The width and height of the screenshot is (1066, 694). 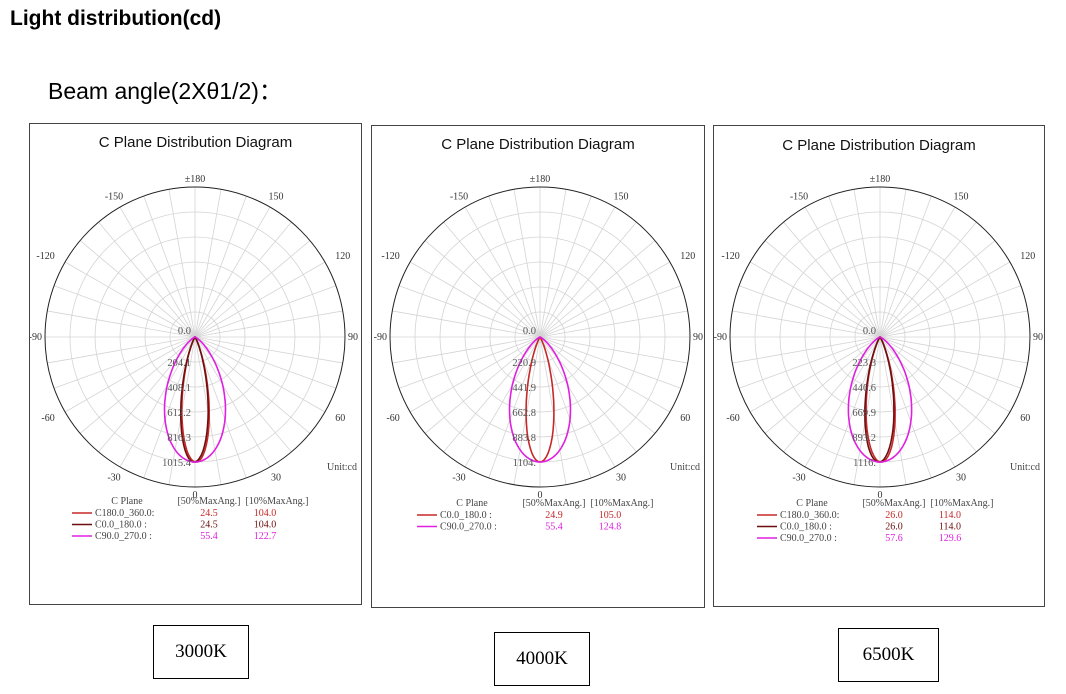 What do you see at coordinates (864, 413) in the screenshot?
I see `radial-label: 669.9` at bounding box center [864, 413].